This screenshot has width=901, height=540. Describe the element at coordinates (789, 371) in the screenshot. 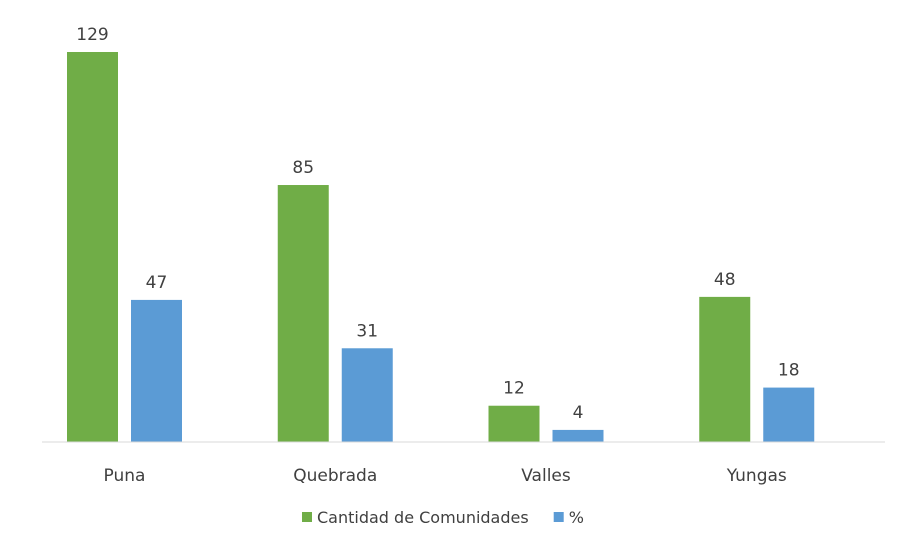

I see `data-label-yungas-percent: 18` at that location.